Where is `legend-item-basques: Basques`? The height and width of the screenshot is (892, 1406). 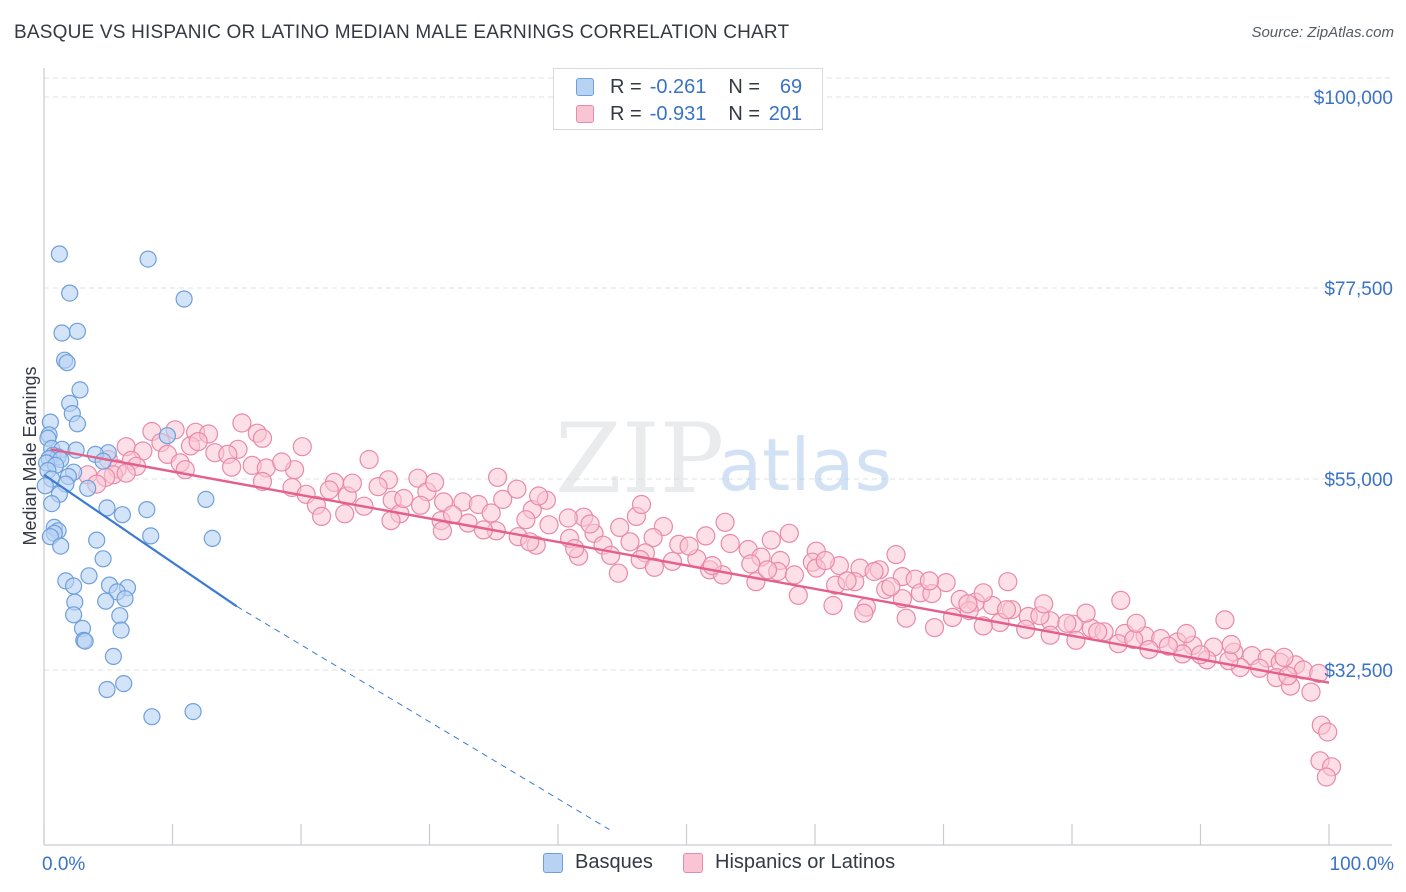
legend-item-basques: Basques is located at coordinates (598, 862).